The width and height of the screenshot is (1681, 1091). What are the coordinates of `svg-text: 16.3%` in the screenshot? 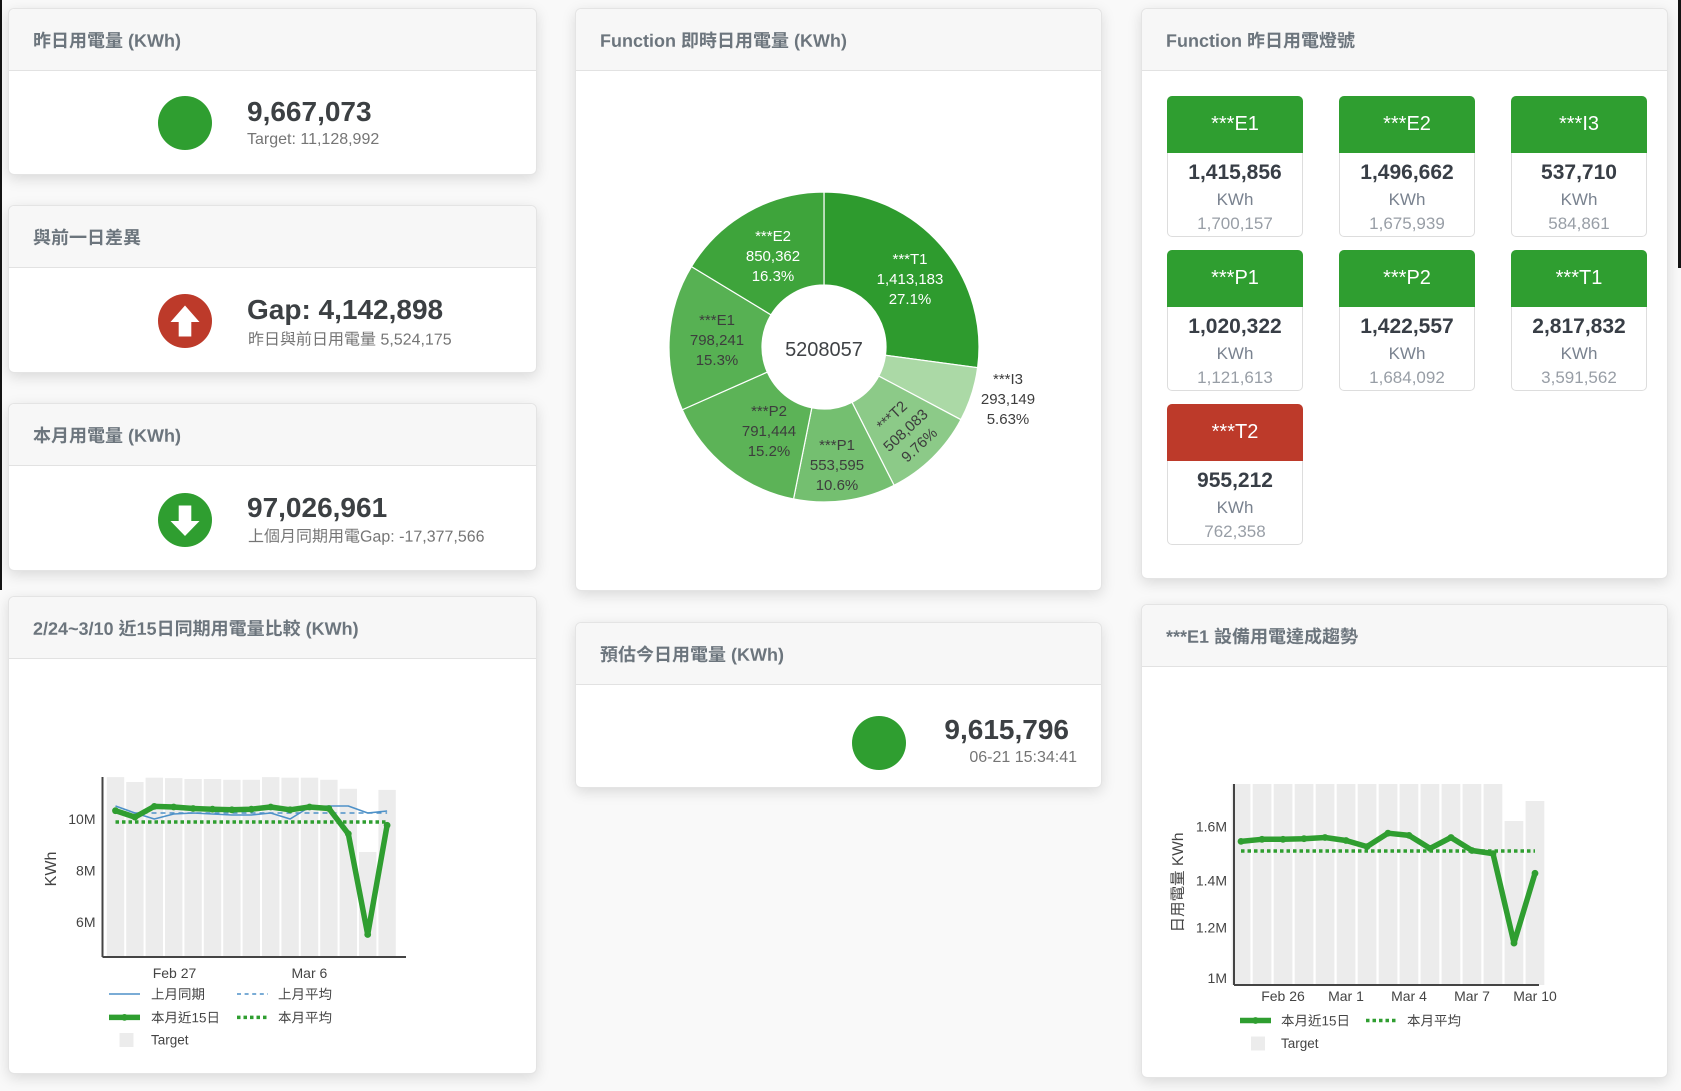 It's located at (773, 276).